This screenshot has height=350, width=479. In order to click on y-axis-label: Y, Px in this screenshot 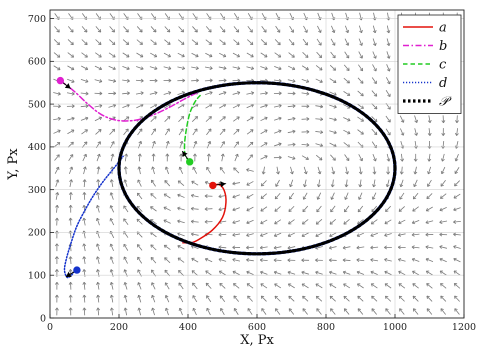, I will do `click(13, 164)`.